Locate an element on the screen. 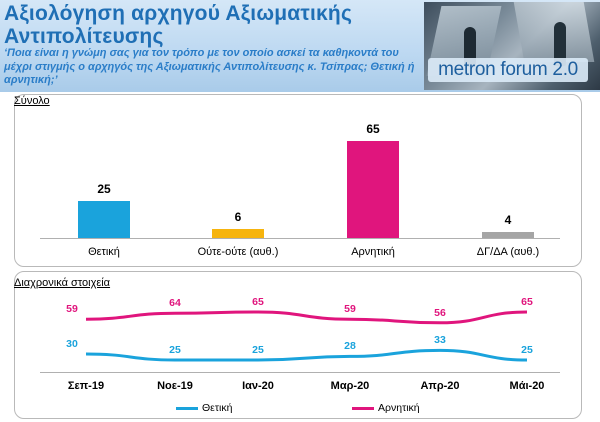 Image resolution: width=600 pixels, height=422 pixels. legend-positive-label: Θετική is located at coordinates (217, 408).